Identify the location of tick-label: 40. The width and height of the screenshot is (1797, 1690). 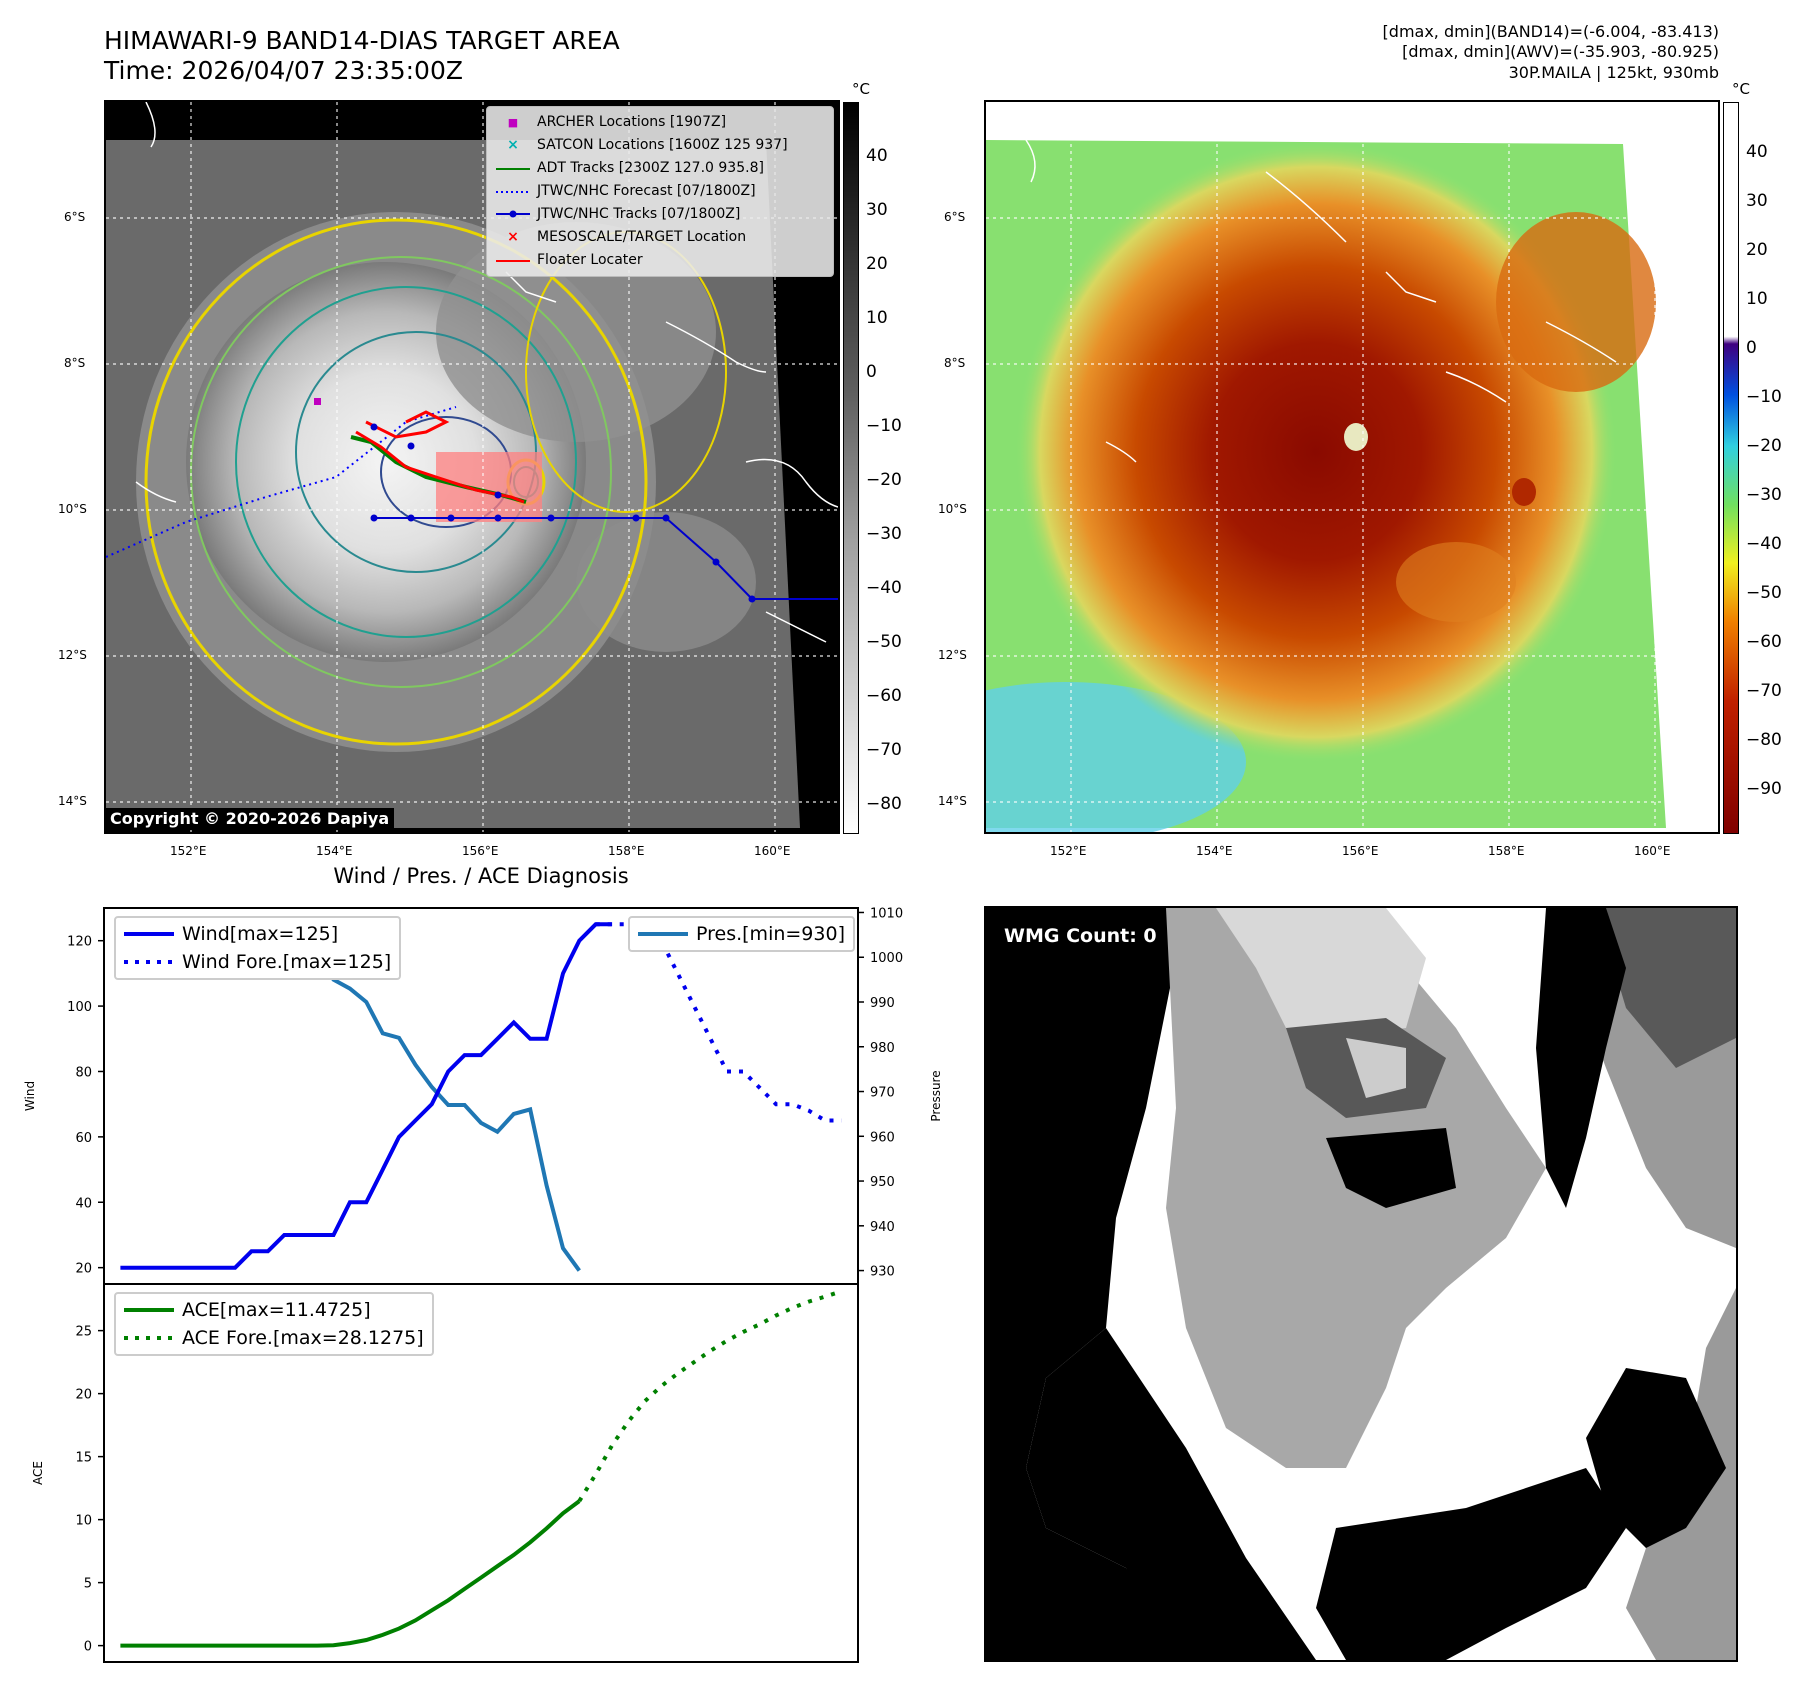
(83, 1203).